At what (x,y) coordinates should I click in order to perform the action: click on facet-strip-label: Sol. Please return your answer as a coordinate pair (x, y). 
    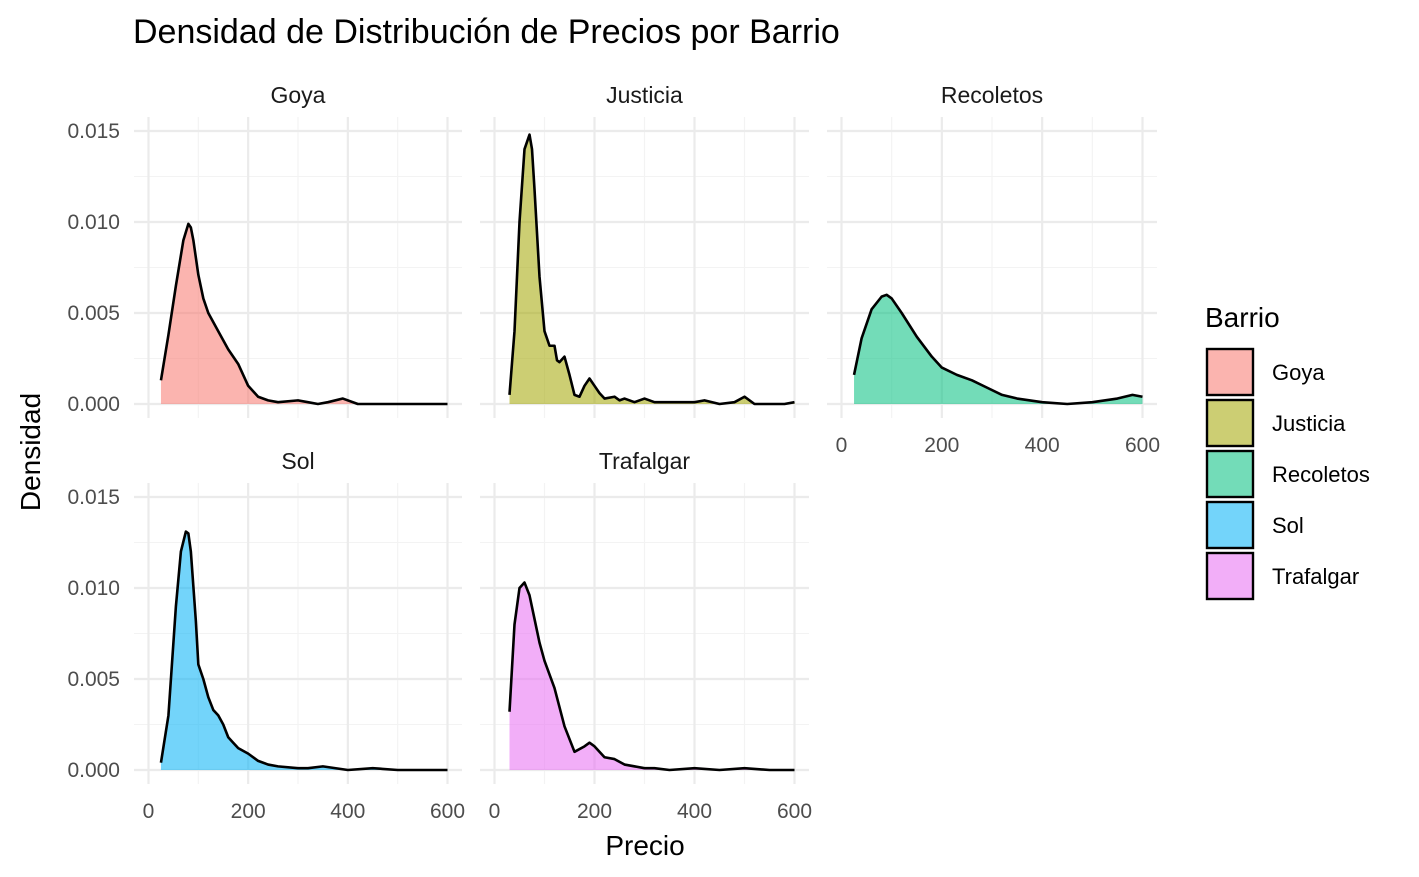
    Looking at the image, I should click on (297, 461).